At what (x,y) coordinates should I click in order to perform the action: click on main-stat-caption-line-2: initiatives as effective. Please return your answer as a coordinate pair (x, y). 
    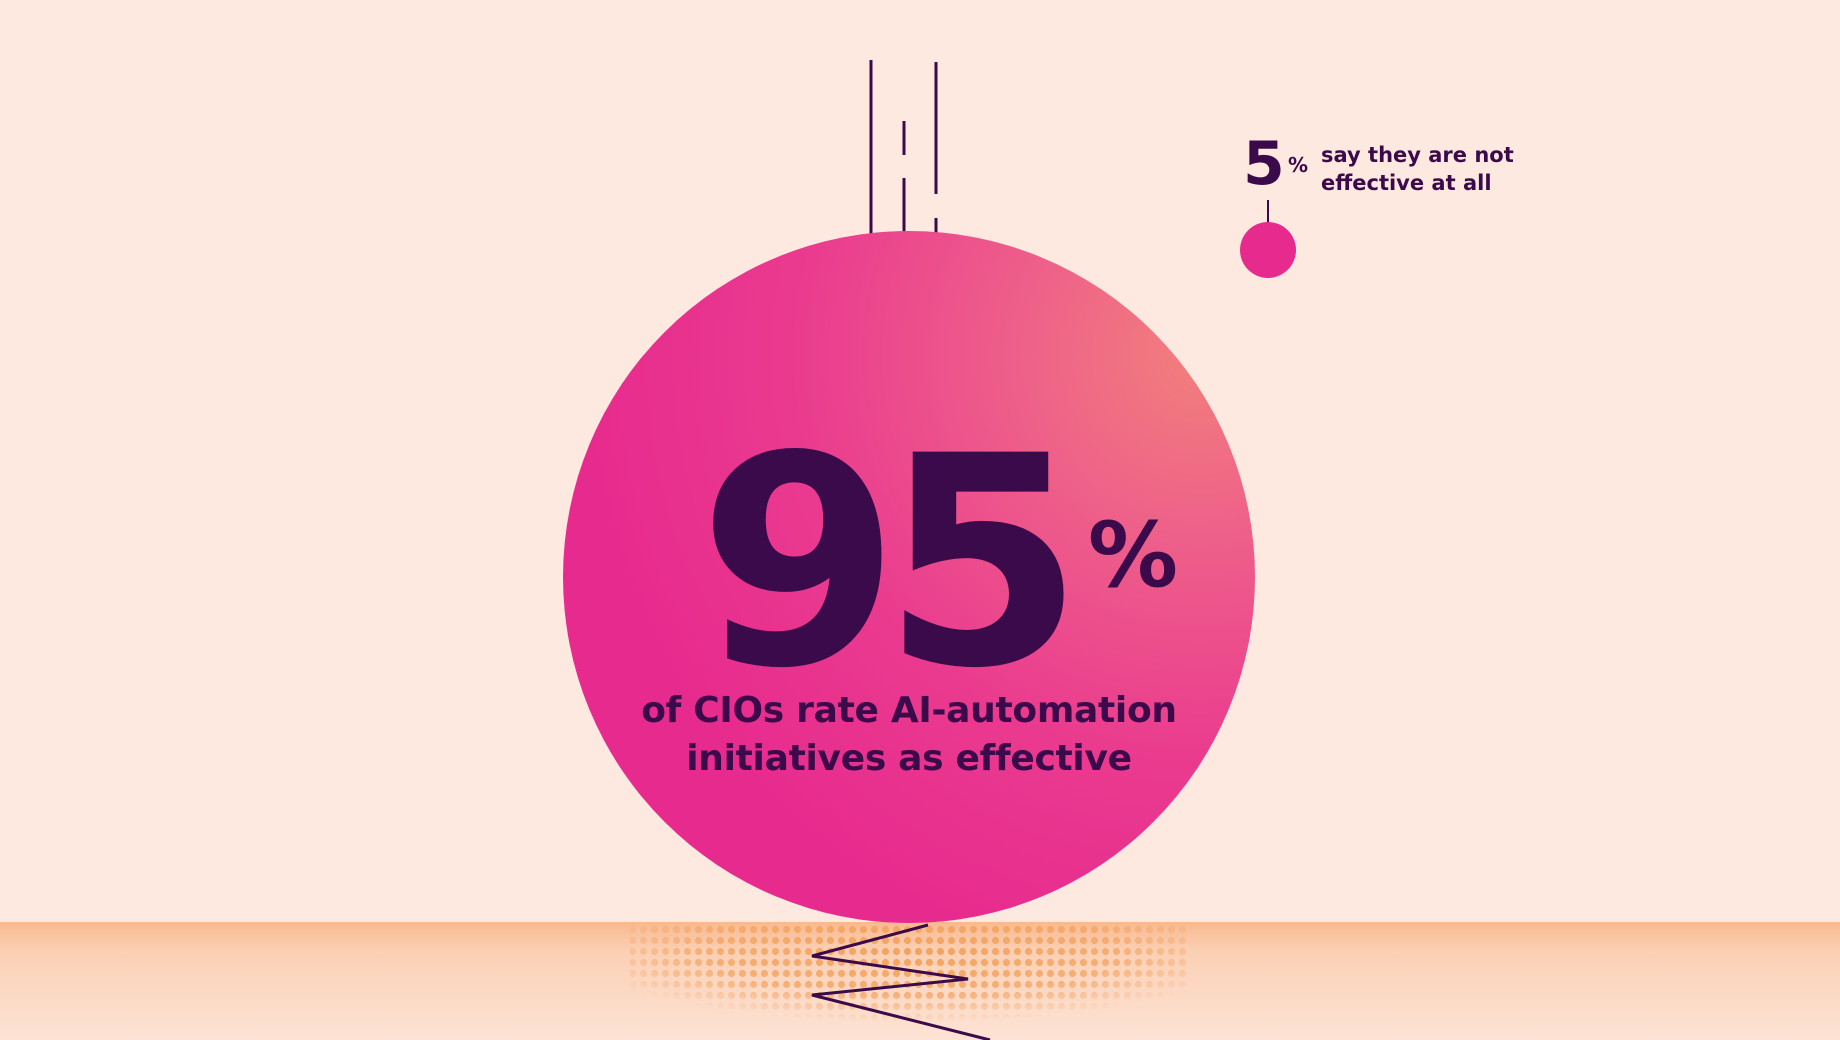
    Looking at the image, I should click on (909, 758).